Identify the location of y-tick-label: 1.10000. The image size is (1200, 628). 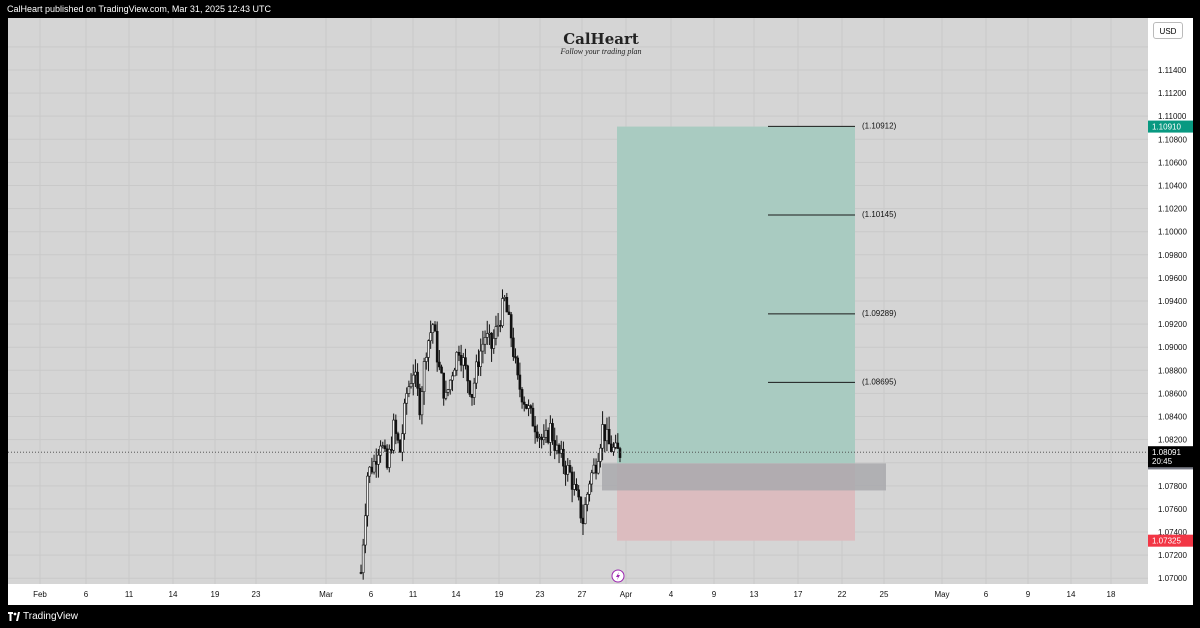
(1172, 232).